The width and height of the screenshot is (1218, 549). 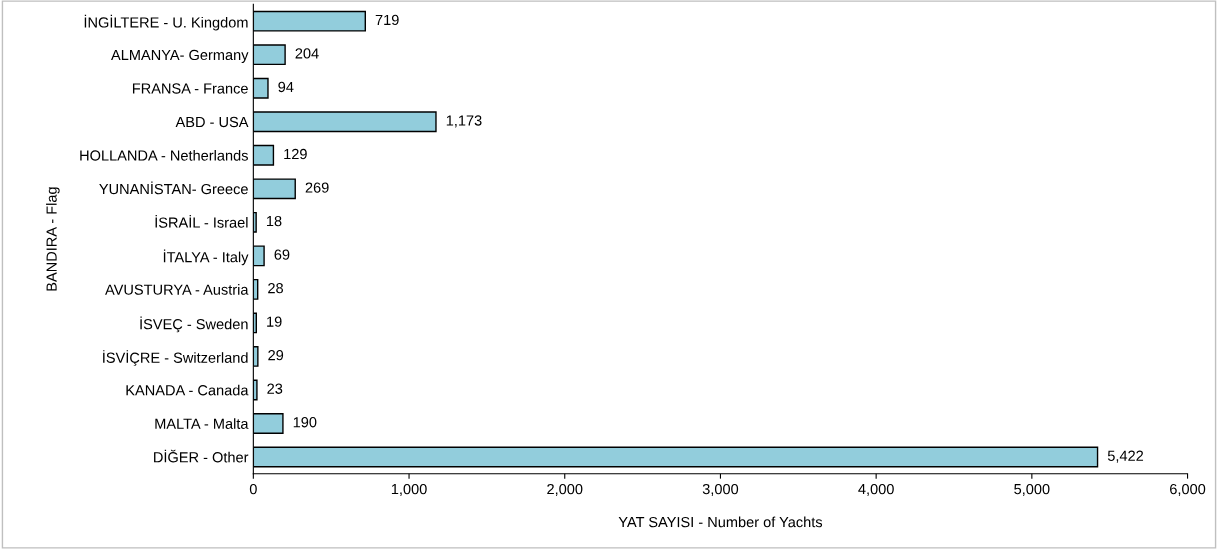 What do you see at coordinates (1125, 456) in the screenshot?
I see `data-label: 5,422` at bounding box center [1125, 456].